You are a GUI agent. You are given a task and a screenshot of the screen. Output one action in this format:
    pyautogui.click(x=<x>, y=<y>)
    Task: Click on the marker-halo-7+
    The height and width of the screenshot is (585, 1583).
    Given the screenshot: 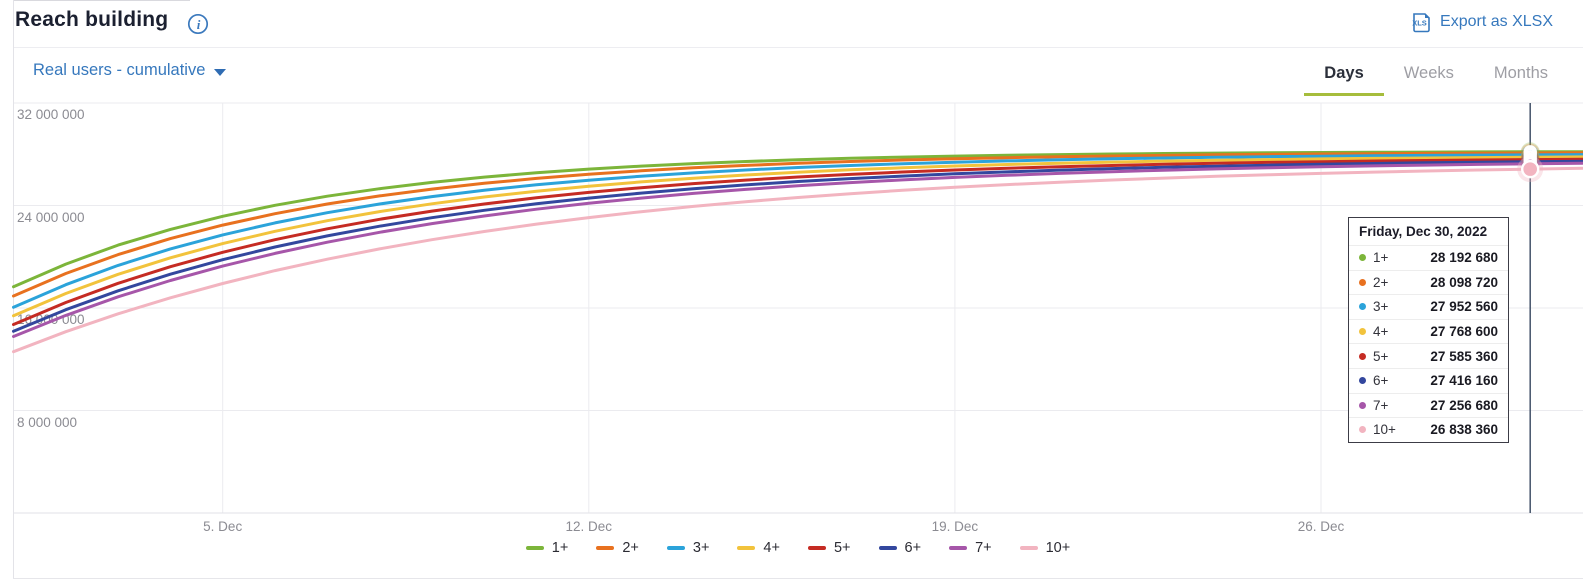 What is the action you would take?
    pyautogui.click(x=1530, y=164)
    